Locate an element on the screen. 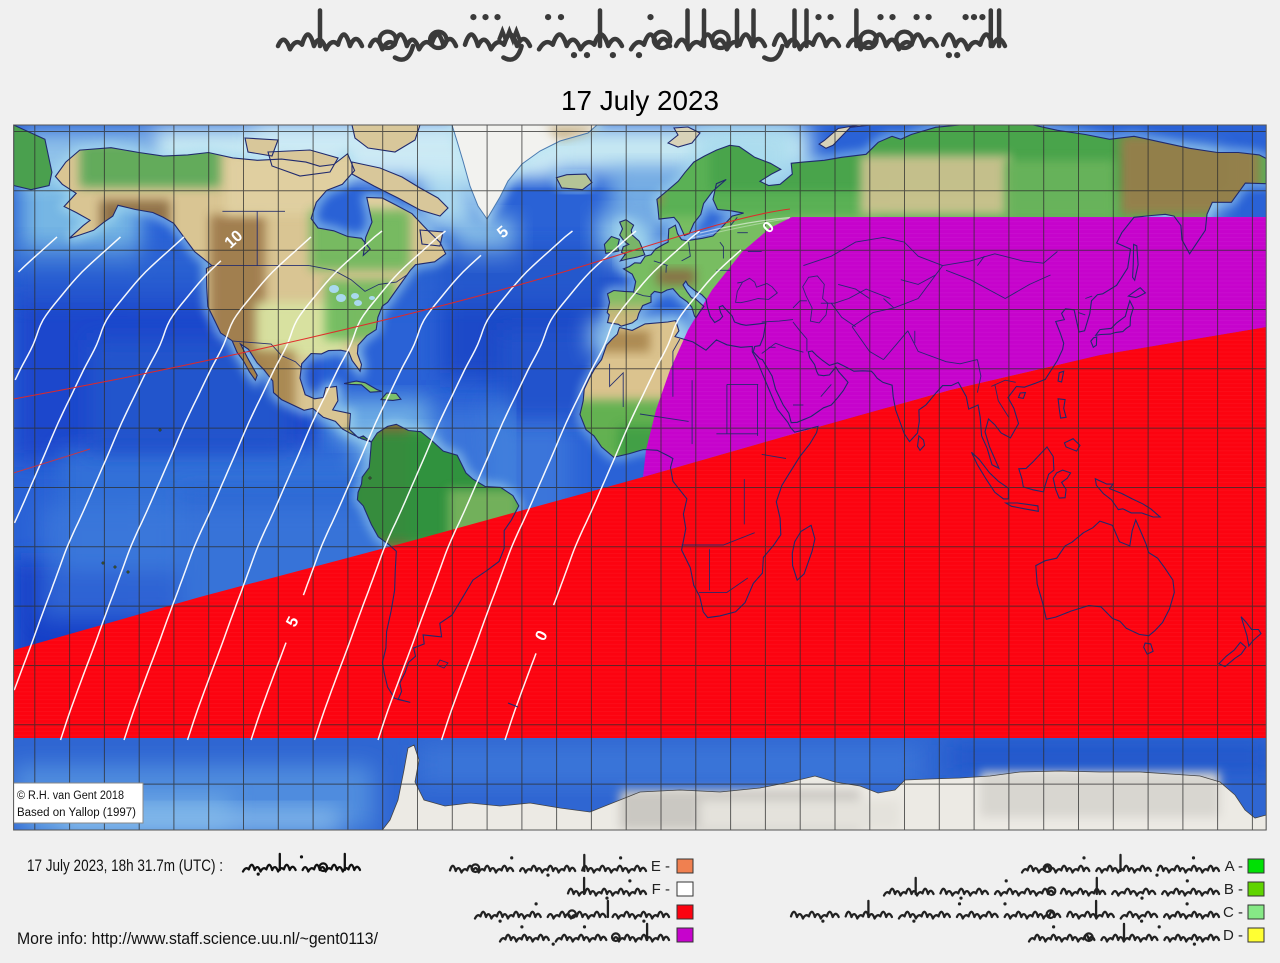 This screenshot has width=1280, height=963. svg-text: E - is located at coordinates (660, 866).